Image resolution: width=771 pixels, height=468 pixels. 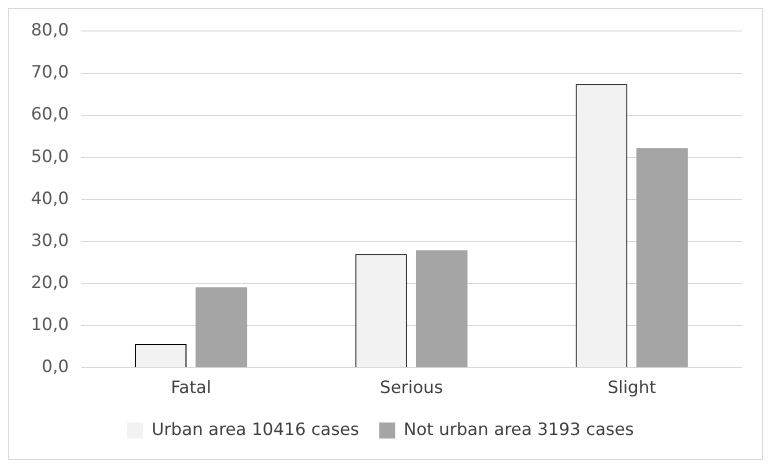 What do you see at coordinates (55, 367) in the screenshot?
I see `y-tick-label: 0,0` at bounding box center [55, 367].